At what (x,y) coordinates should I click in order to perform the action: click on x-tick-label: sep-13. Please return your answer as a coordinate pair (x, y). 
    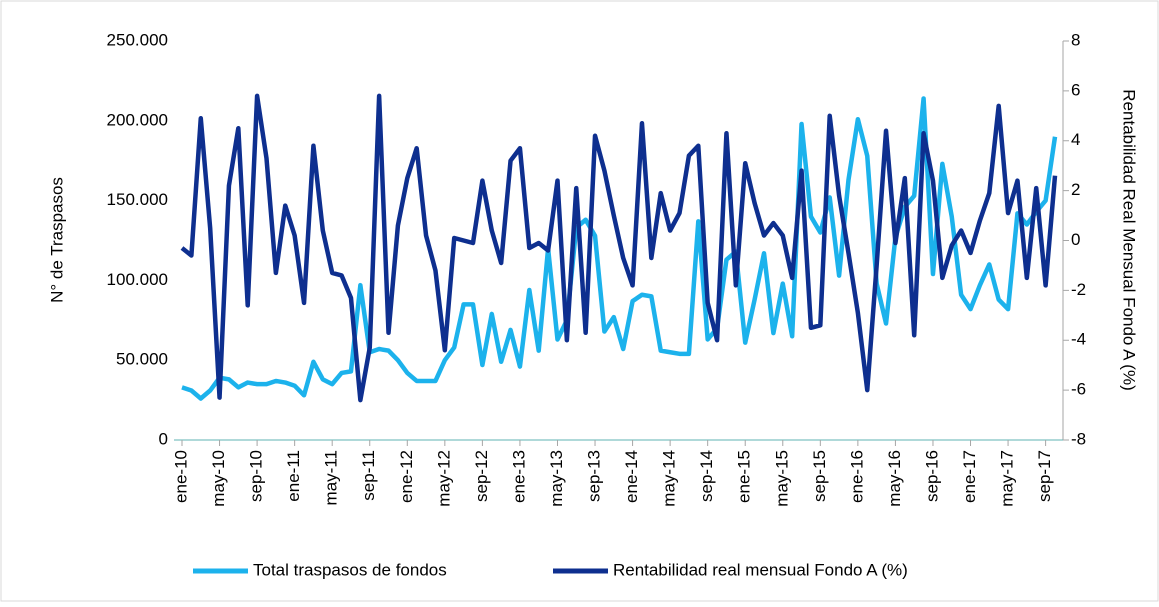
    Looking at the image, I should click on (594, 476).